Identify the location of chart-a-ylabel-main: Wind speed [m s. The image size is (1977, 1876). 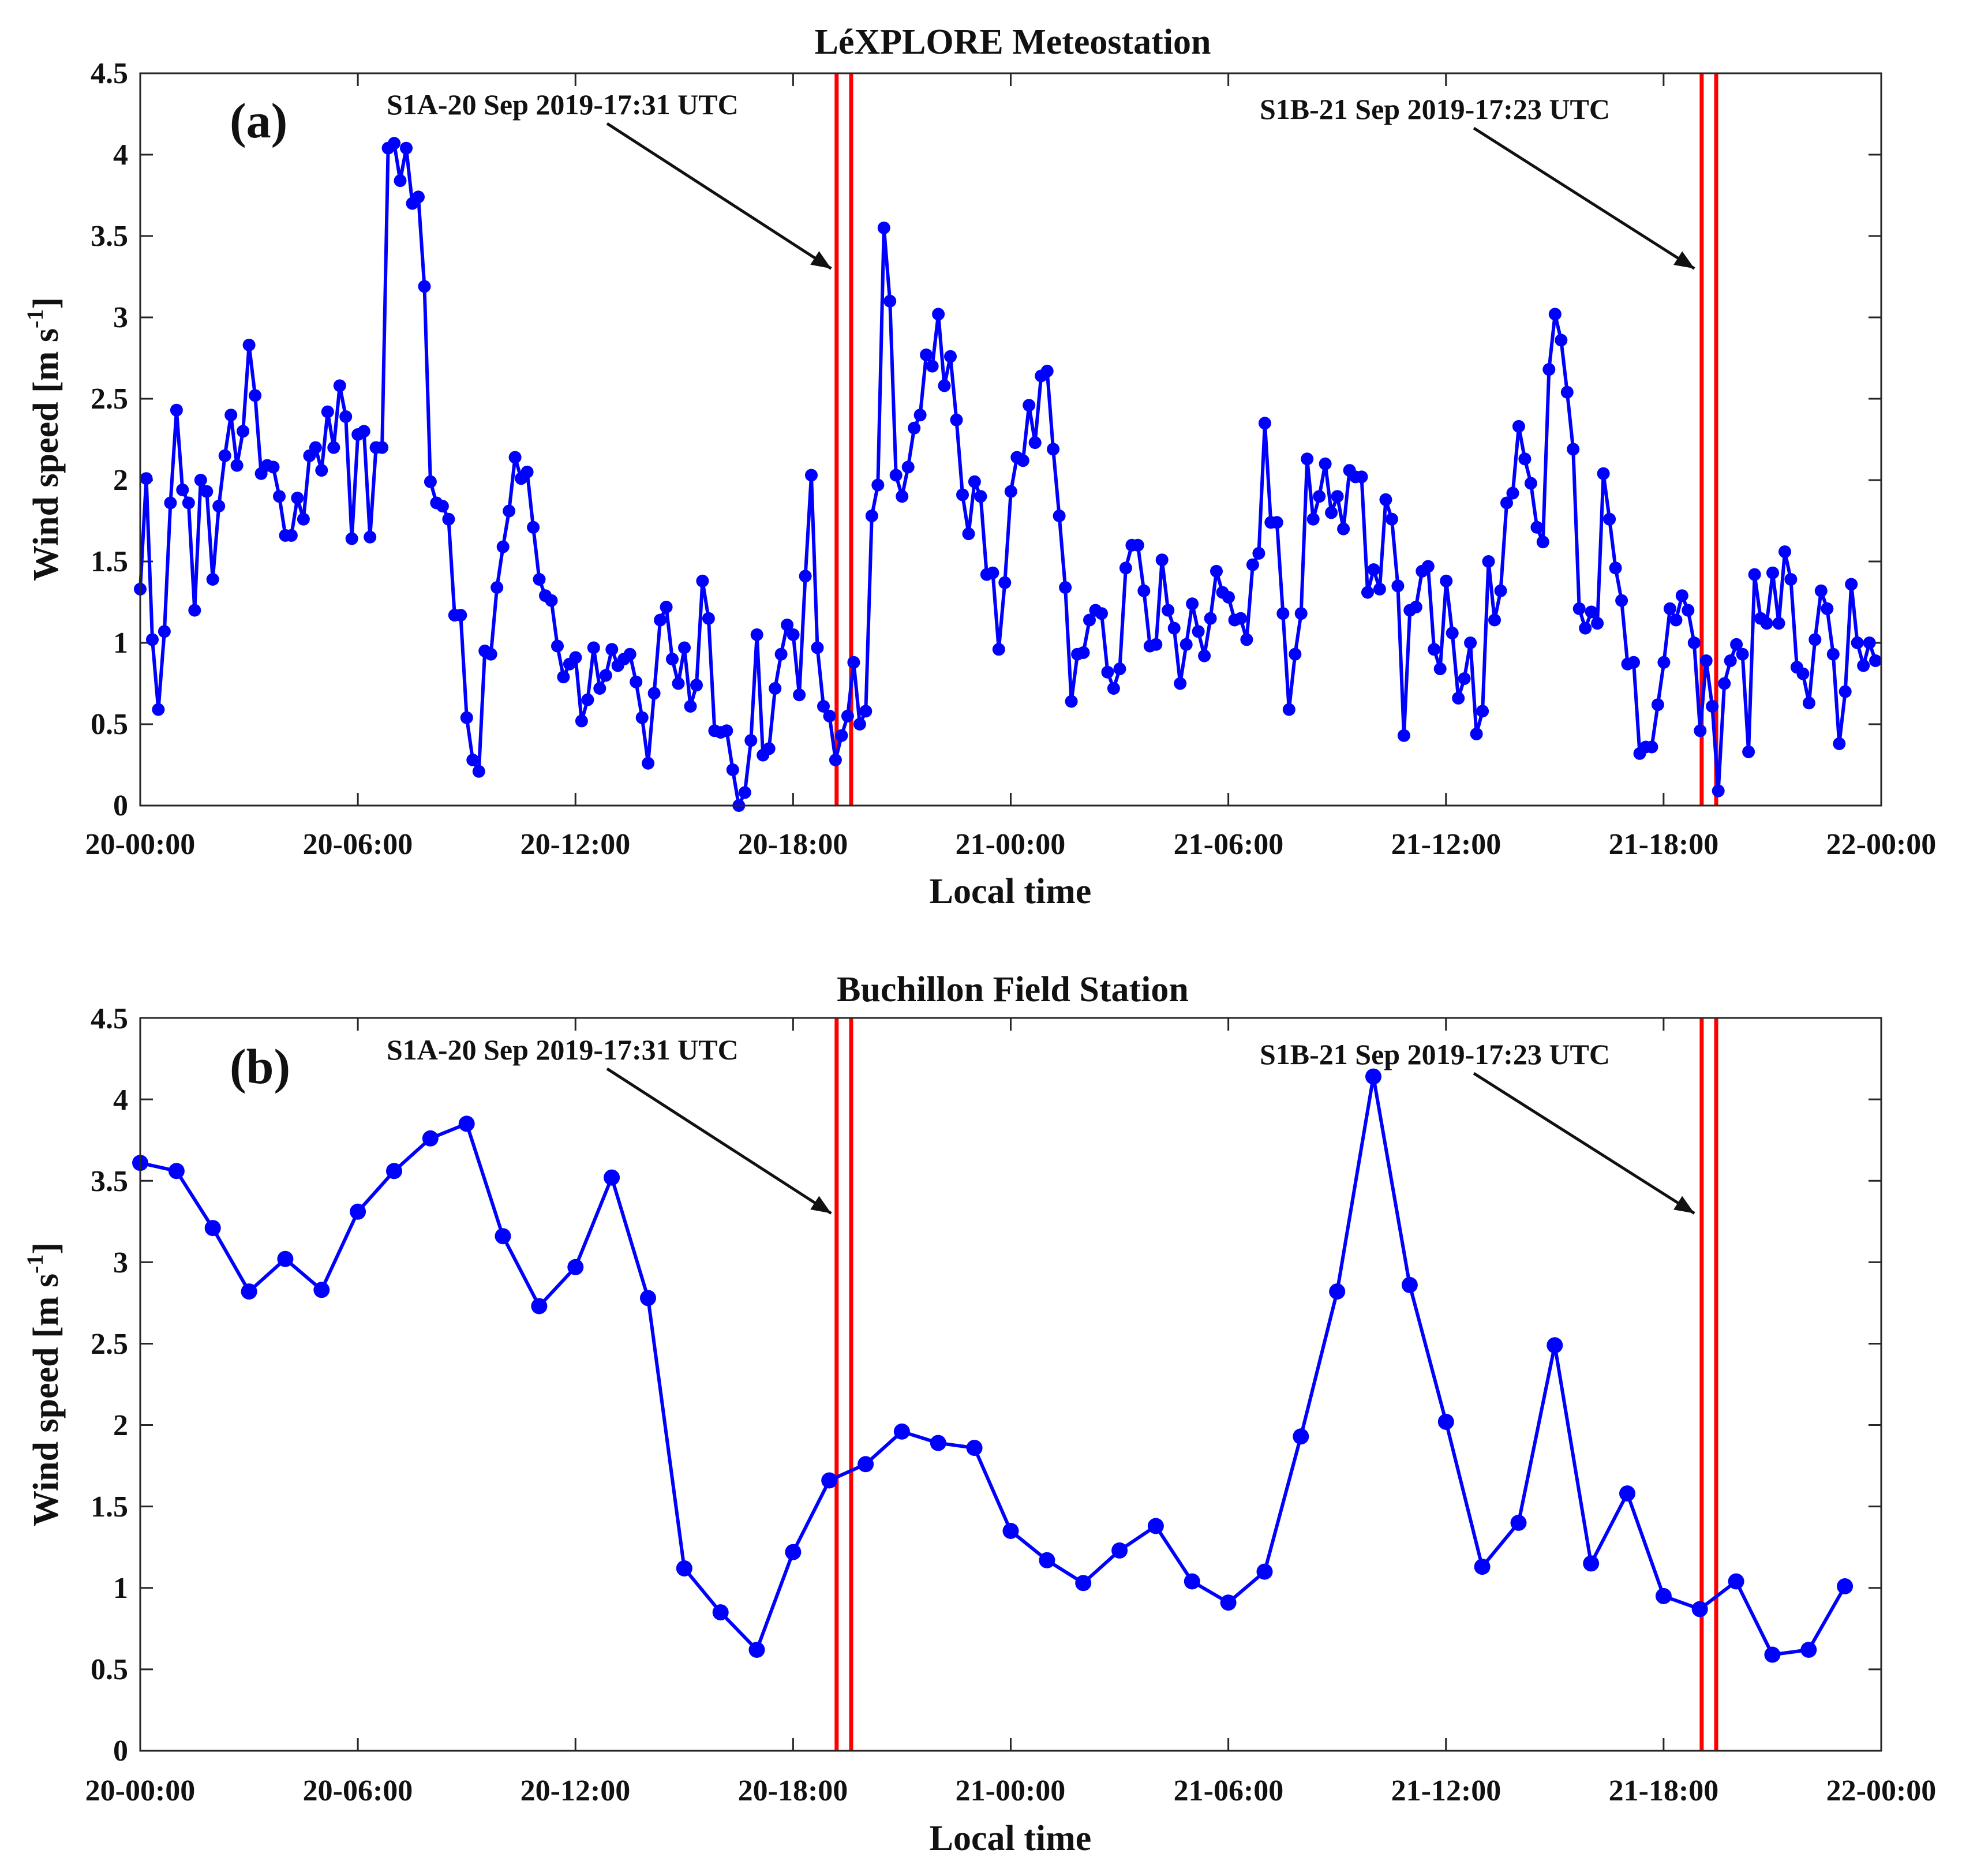
(46, 454).